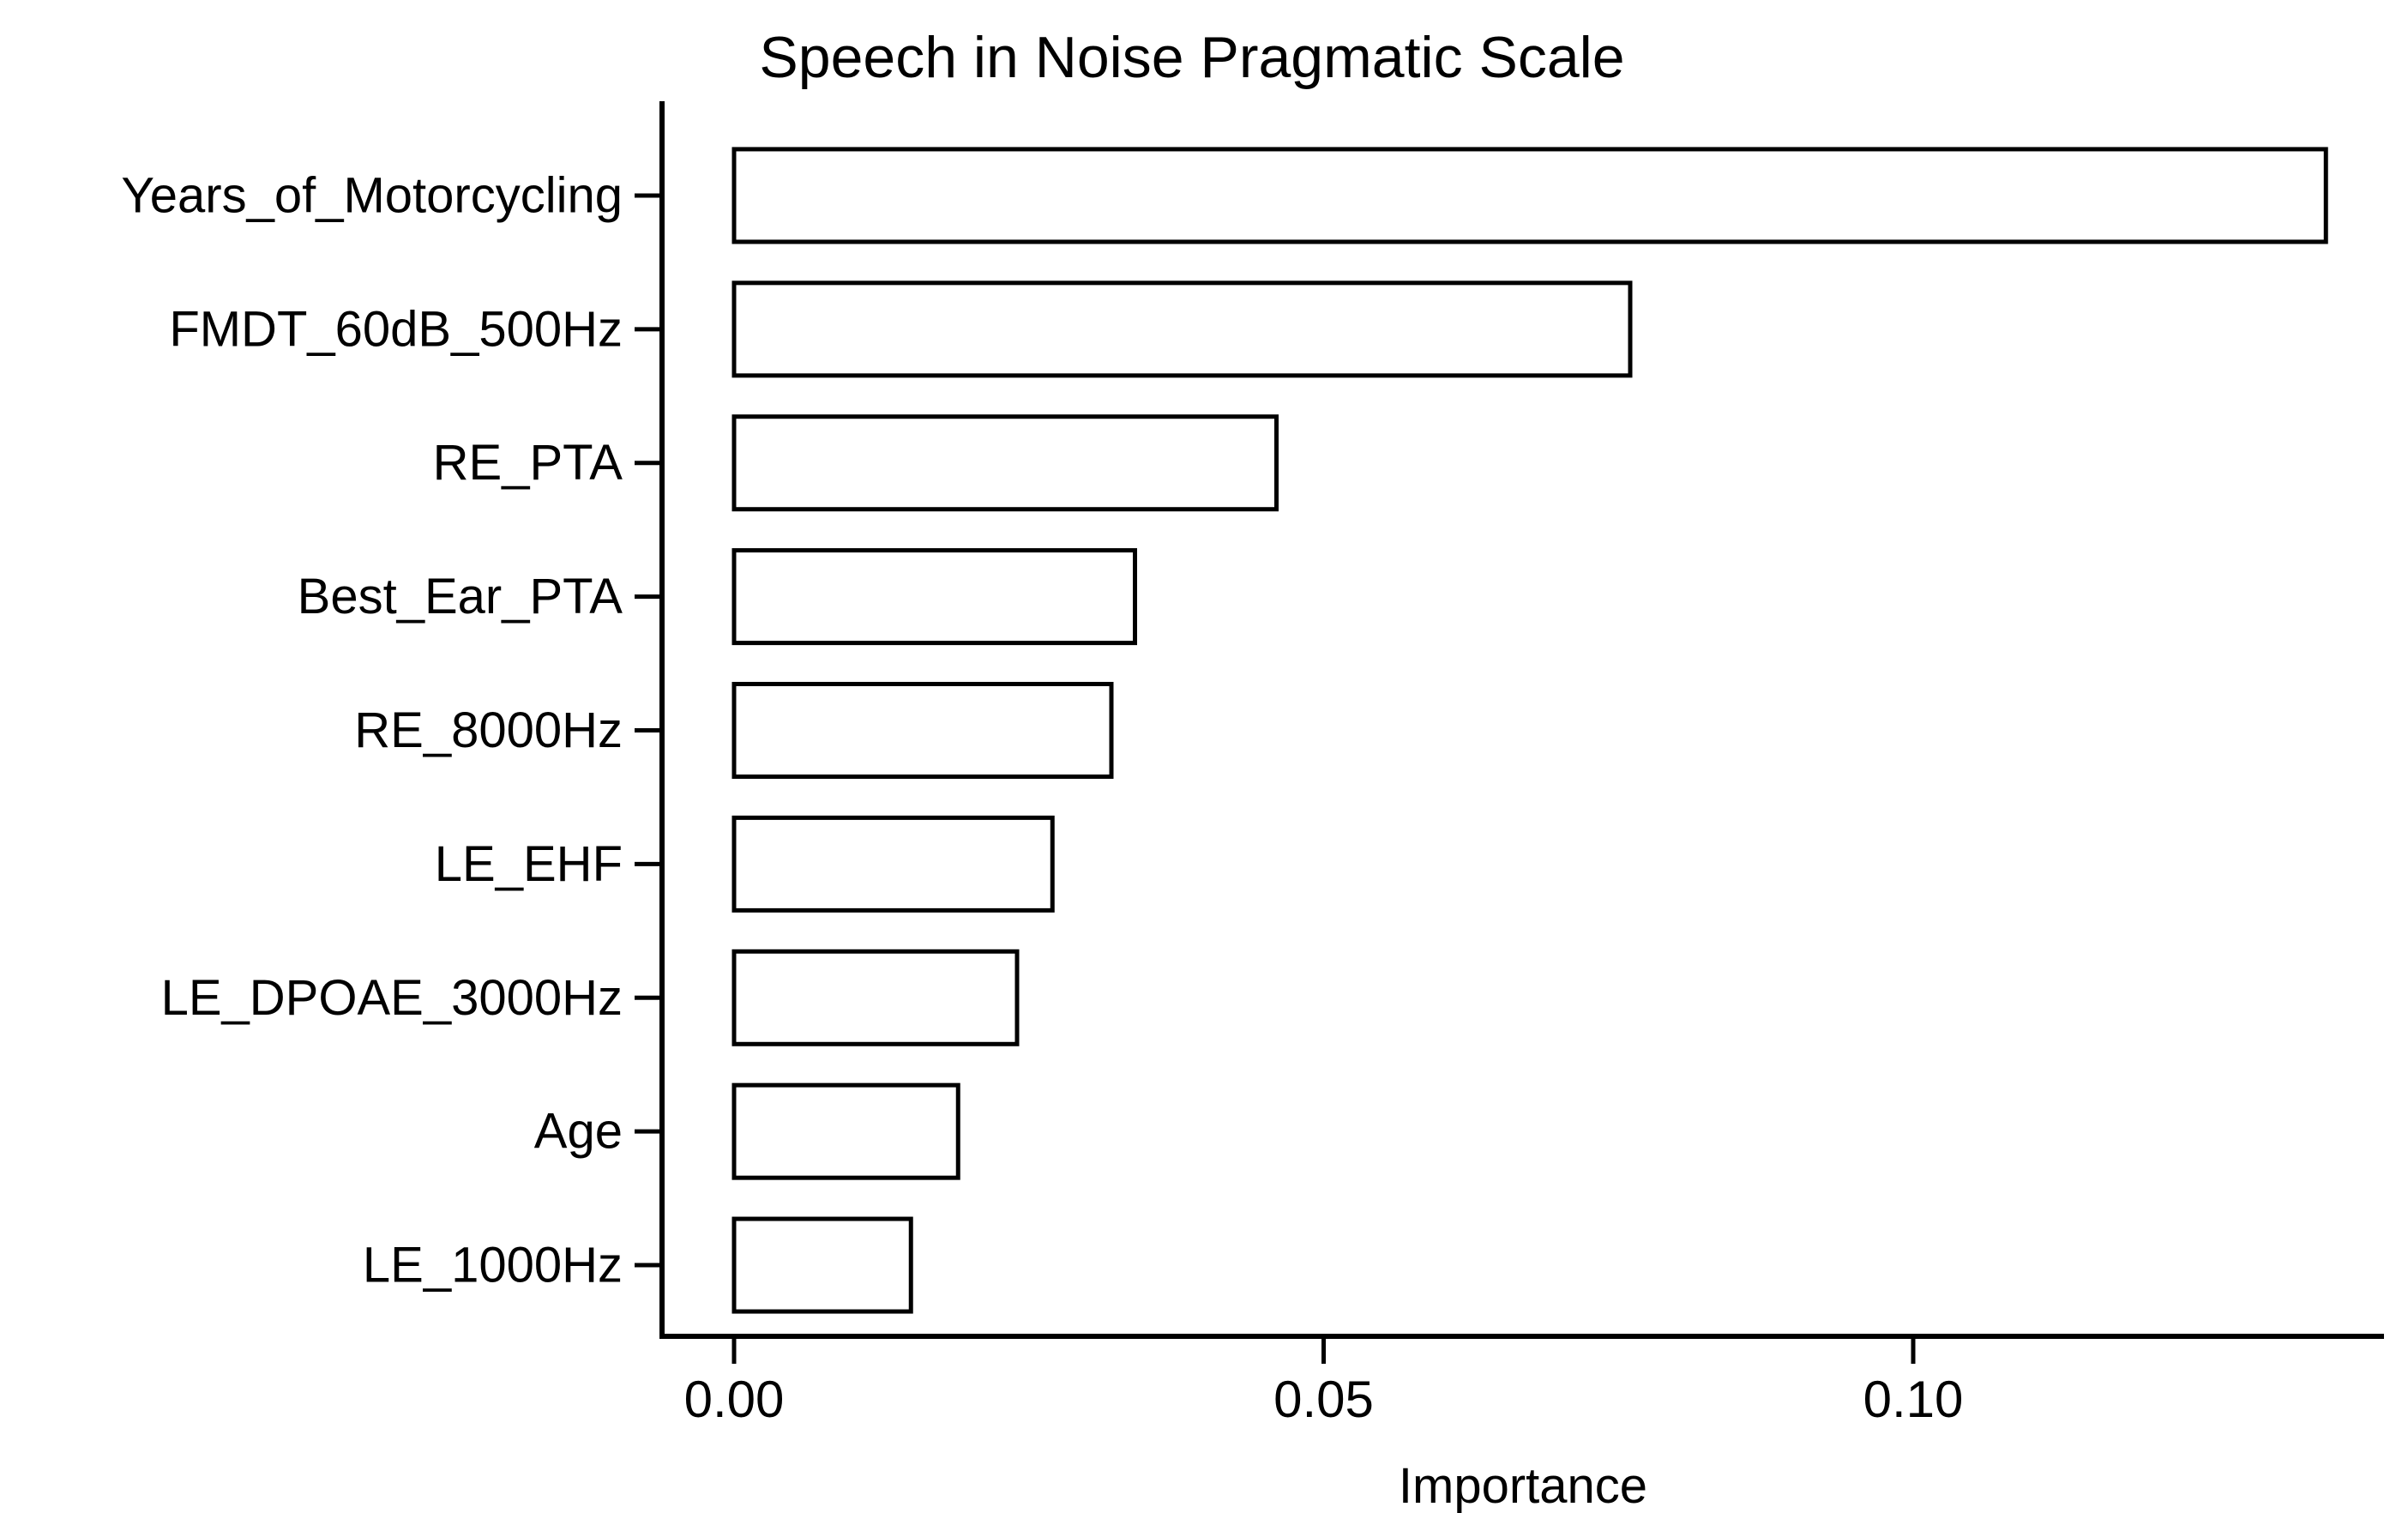 The width and height of the screenshot is (2408, 1513). Describe the element at coordinates (734, 1399) in the screenshot. I see `x-tick-label-0: 0.00` at that location.